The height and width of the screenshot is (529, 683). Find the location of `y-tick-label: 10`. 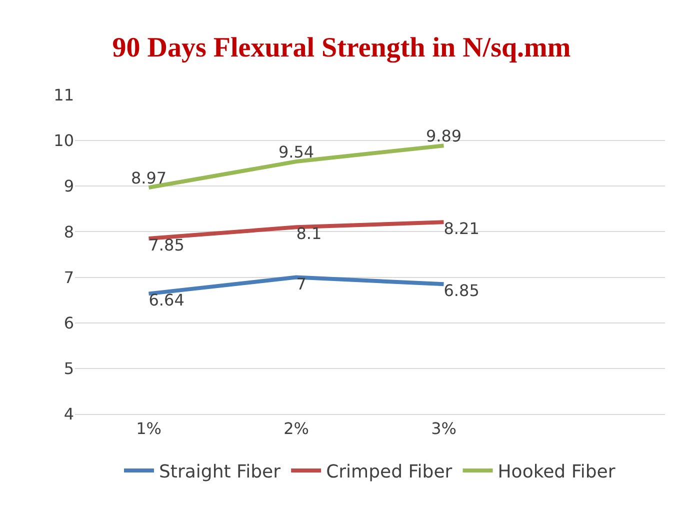

y-tick-label: 10 is located at coordinates (64, 140).